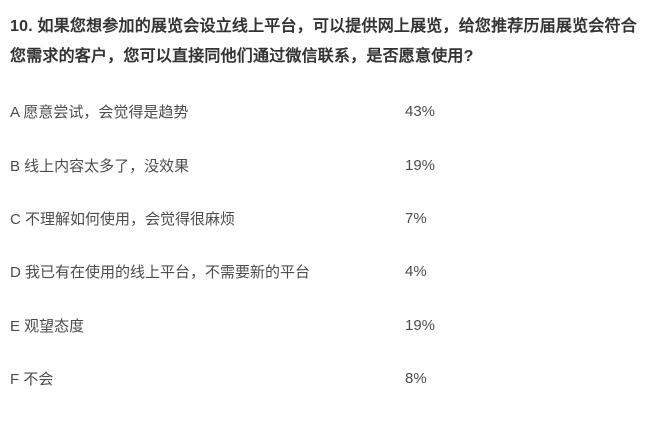 This screenshot has height=432, width=650. Describe the element at coordinates (123, 219) in the screenshot. I see `option-label: C 不理解如何使用，会觉得很麻烦` at that location.